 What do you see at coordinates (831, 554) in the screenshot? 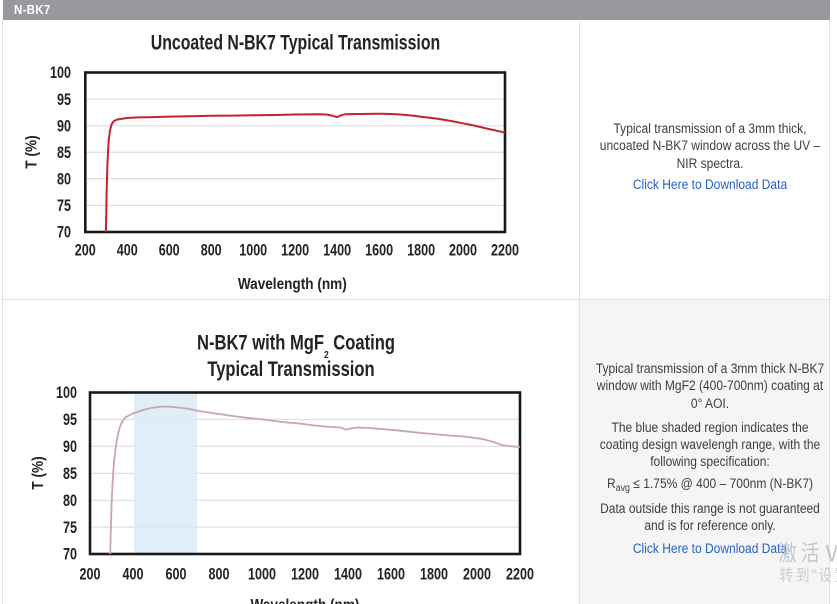
I see `svg-text: W` at bounding box center [831, 554].